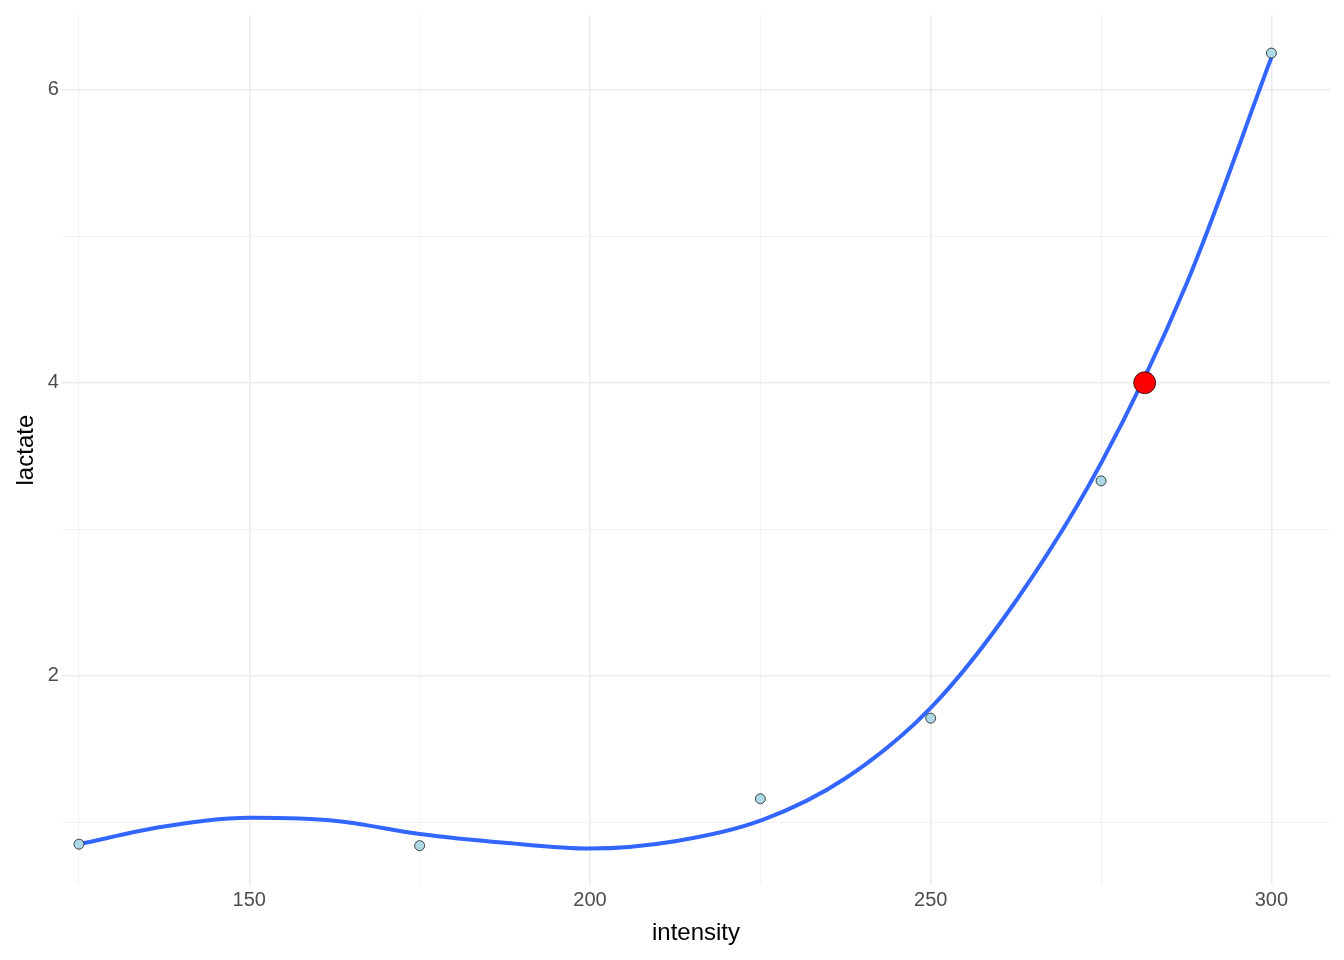 Image resolution: width=1344 pixels, height=960 pixels. I want to click on x-axis-title: intensity, so click(695, 932).